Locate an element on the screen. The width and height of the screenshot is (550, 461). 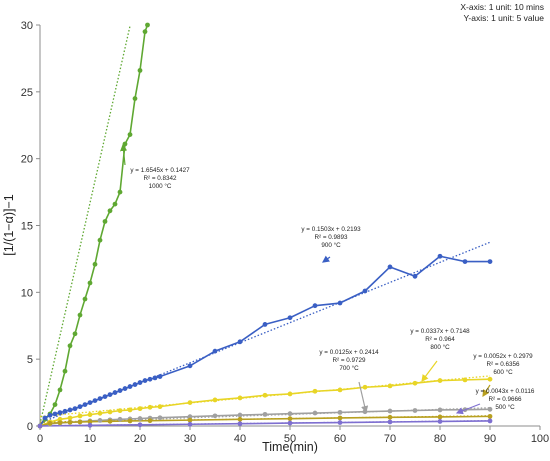
trend-equation: y = 0.0043x + 0.0116 is located at coordinates (505, 391).